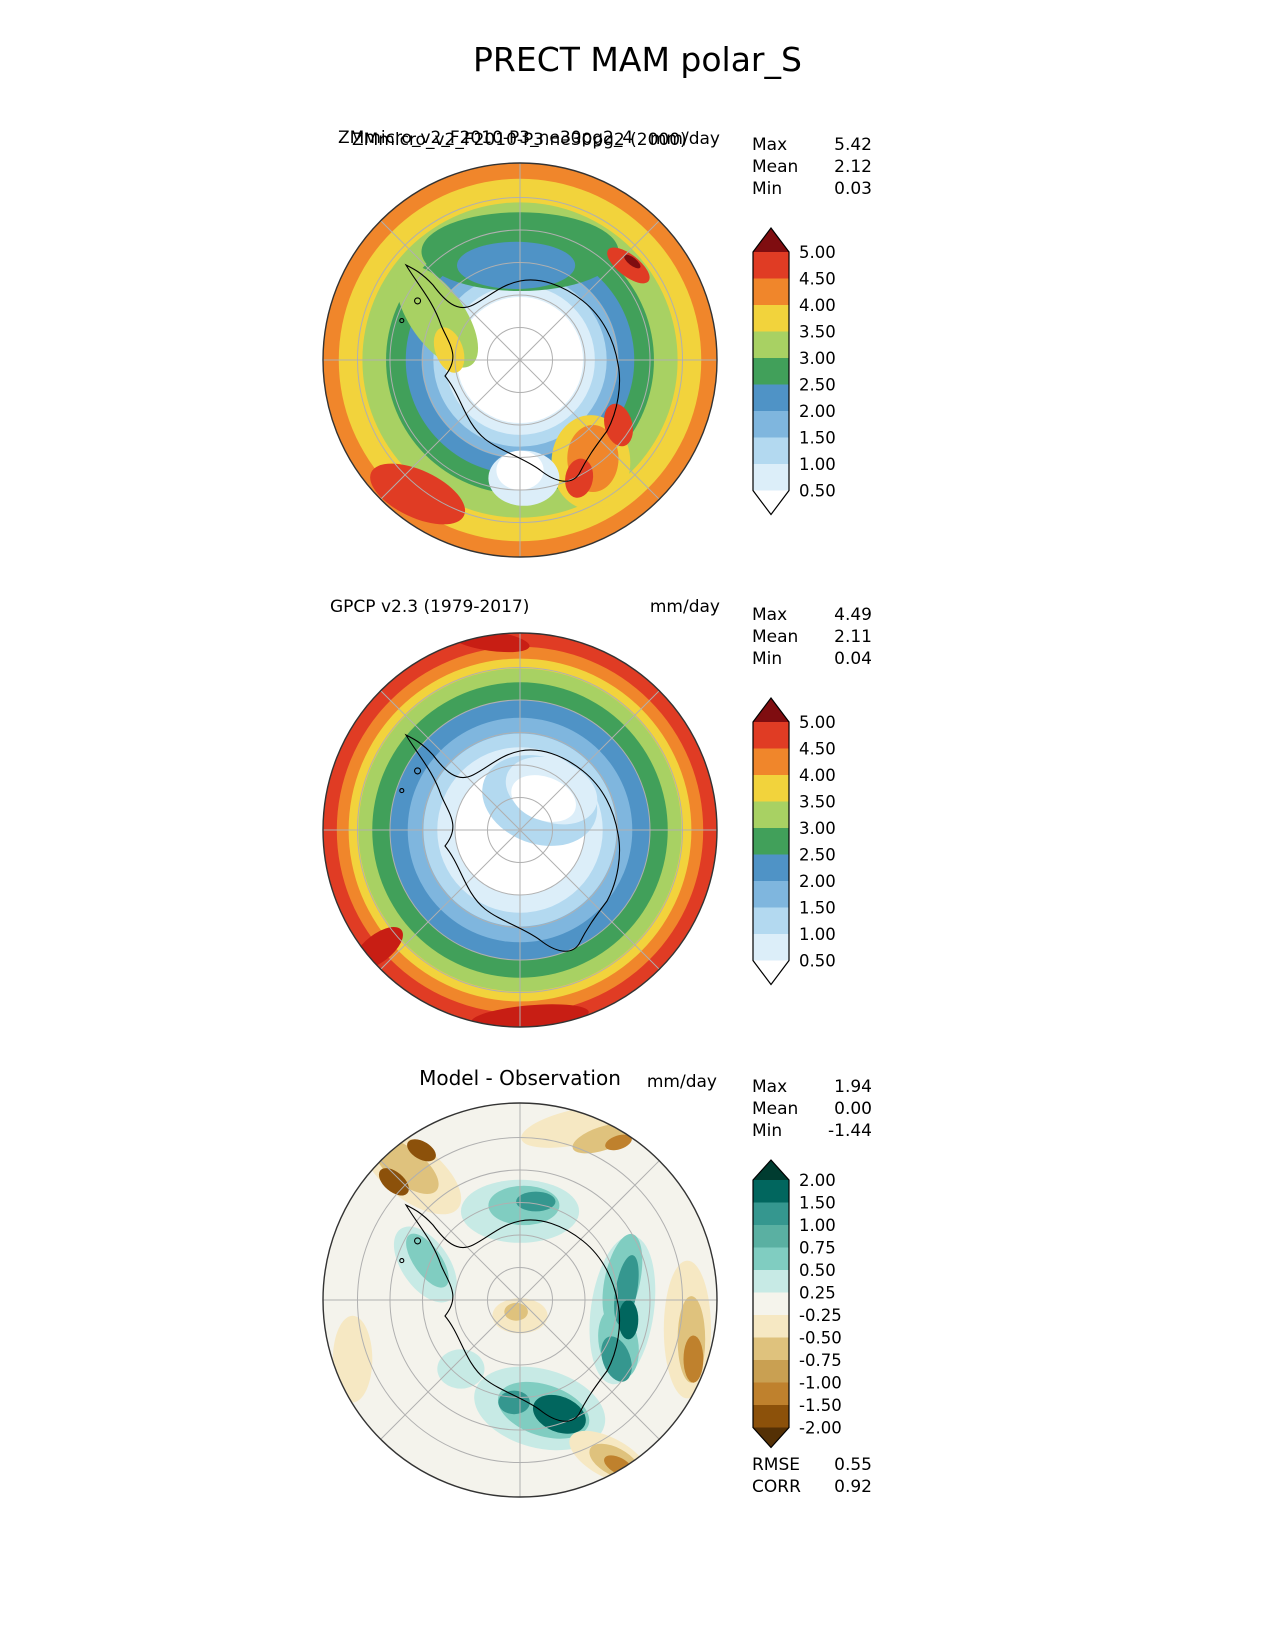 This screenshot has height=1650, width=1275. I want to click on map-border, so click(520, 1300).